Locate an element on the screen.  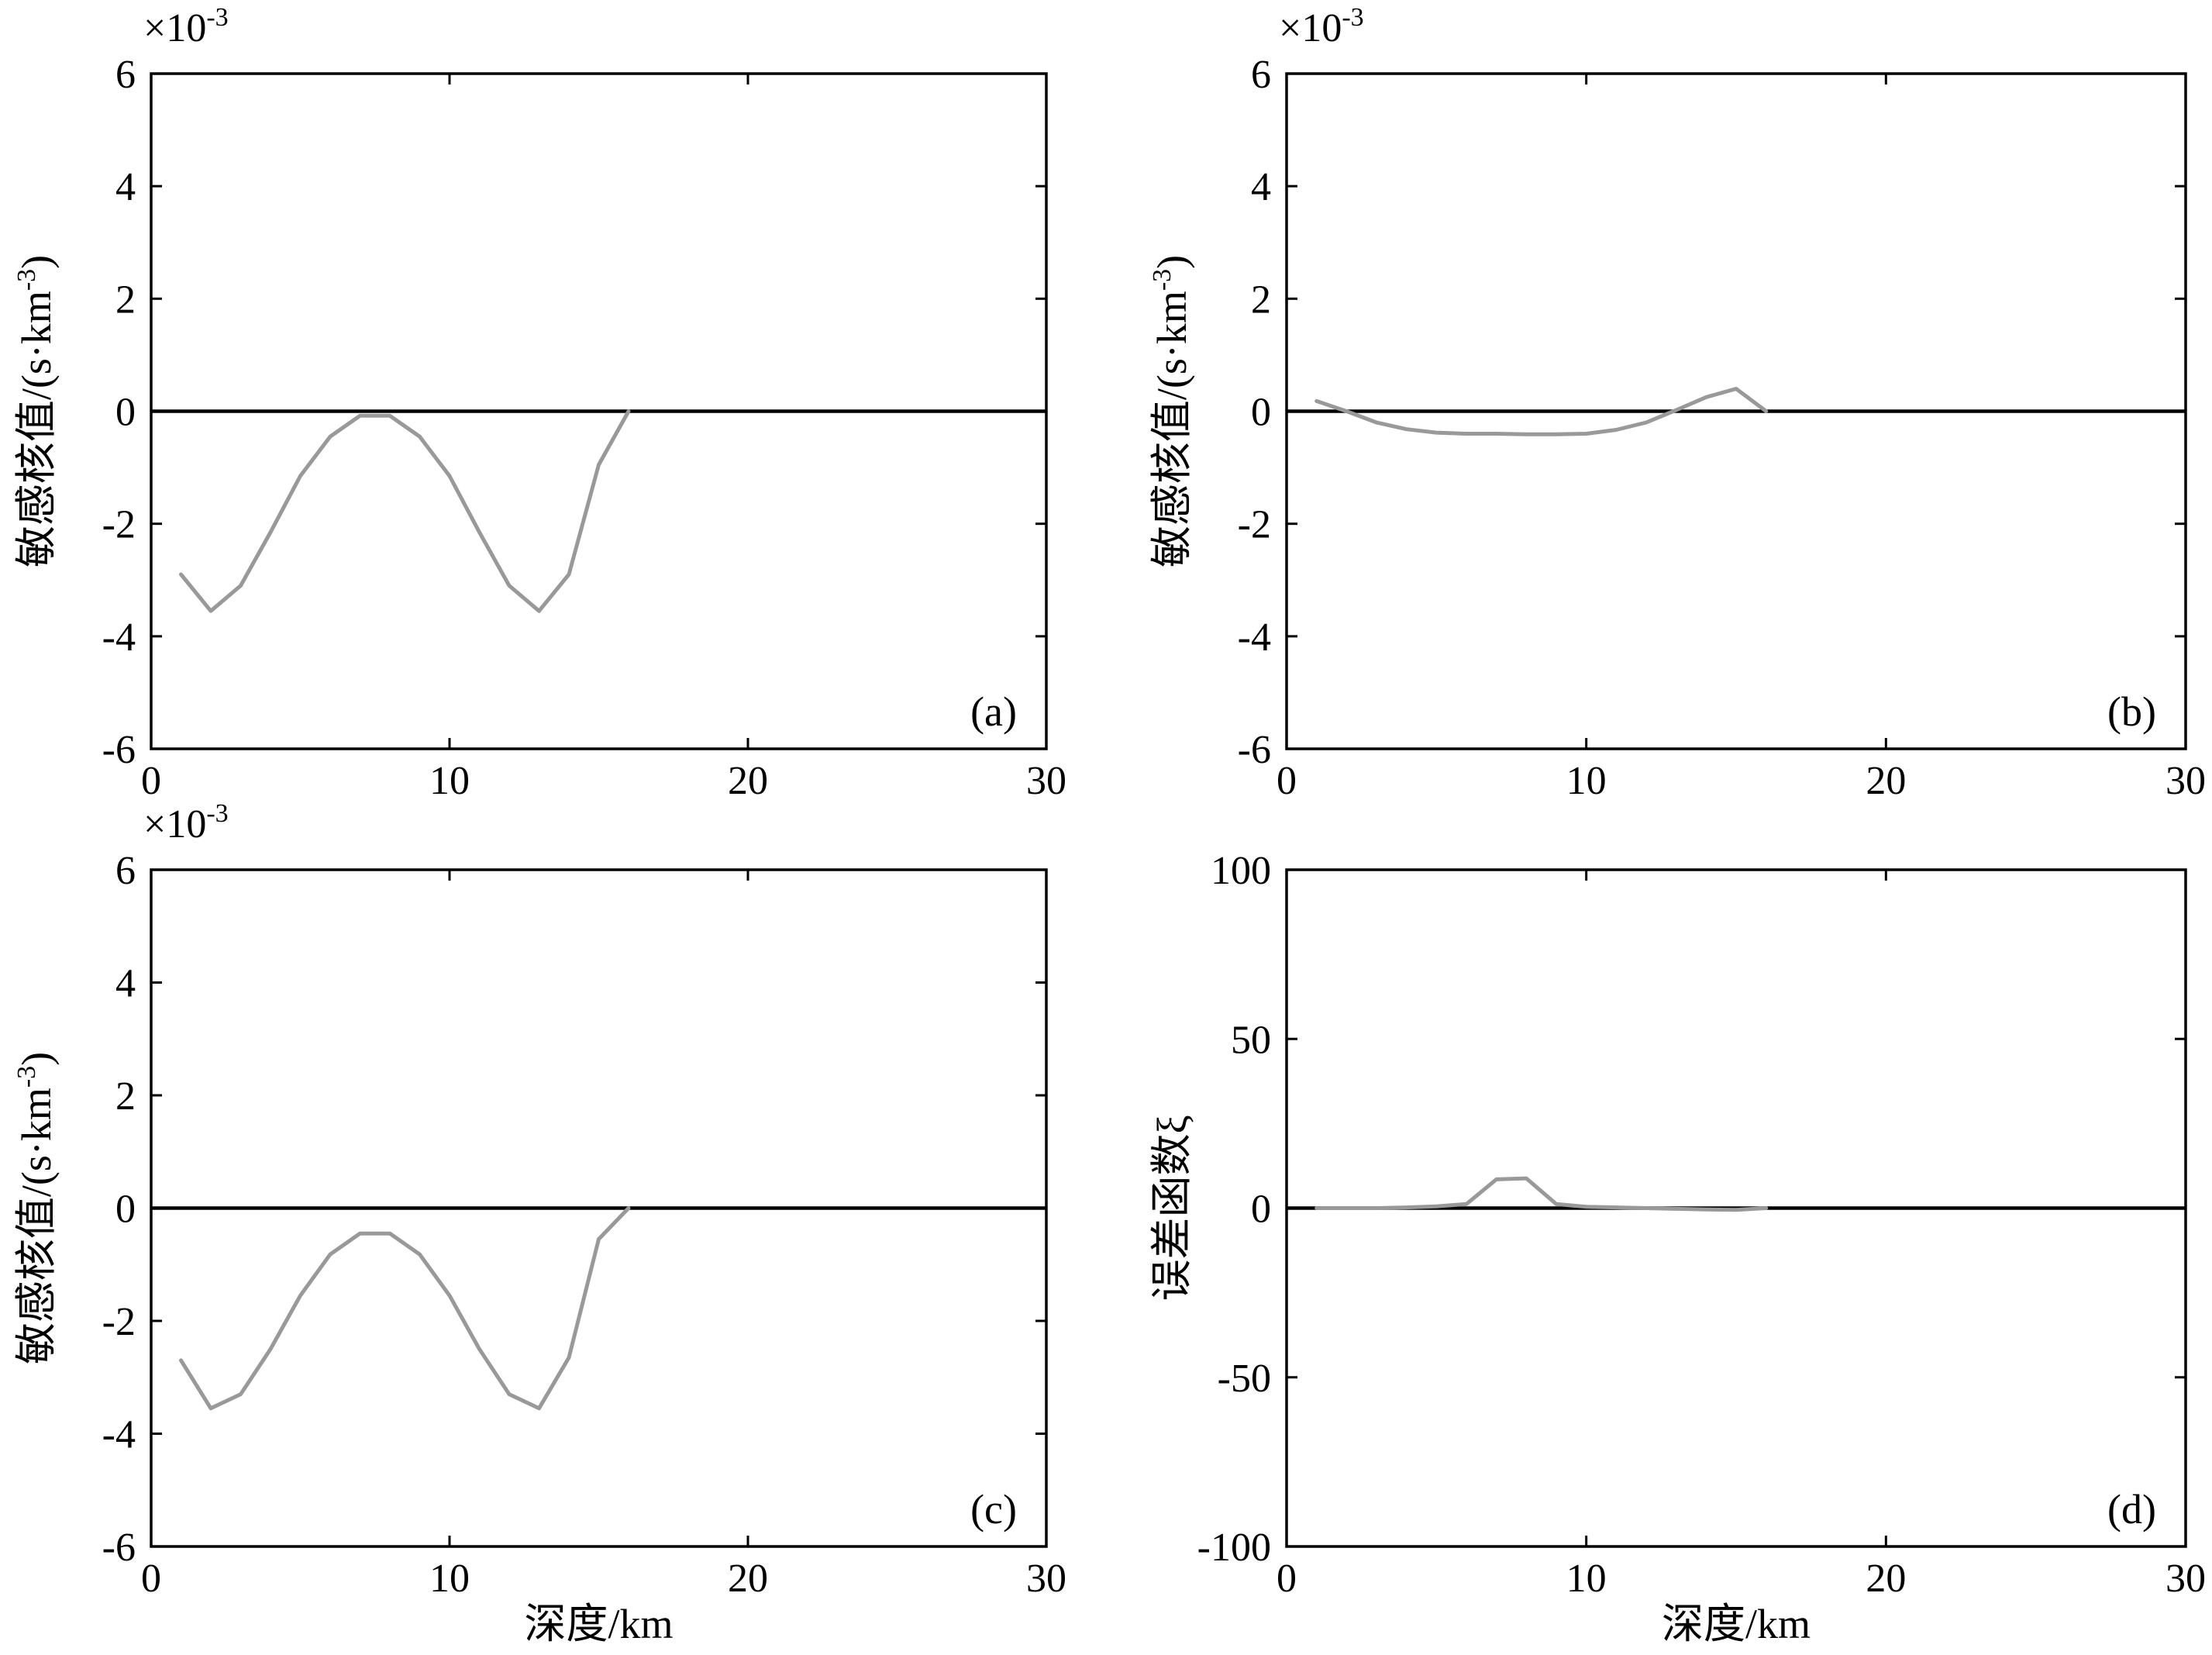
y-tick-label: -100 is located at coordinates (1234, 1548).